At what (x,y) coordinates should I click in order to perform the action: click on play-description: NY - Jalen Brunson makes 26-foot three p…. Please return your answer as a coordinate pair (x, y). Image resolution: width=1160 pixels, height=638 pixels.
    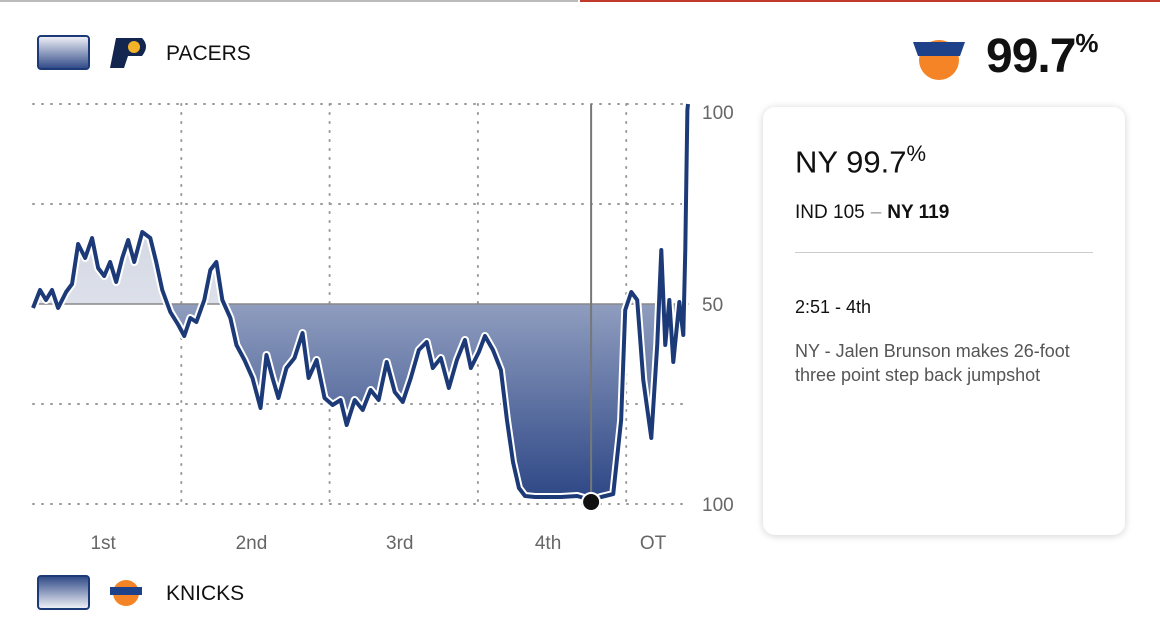
    Looking at the image, I should click on (932, 363).